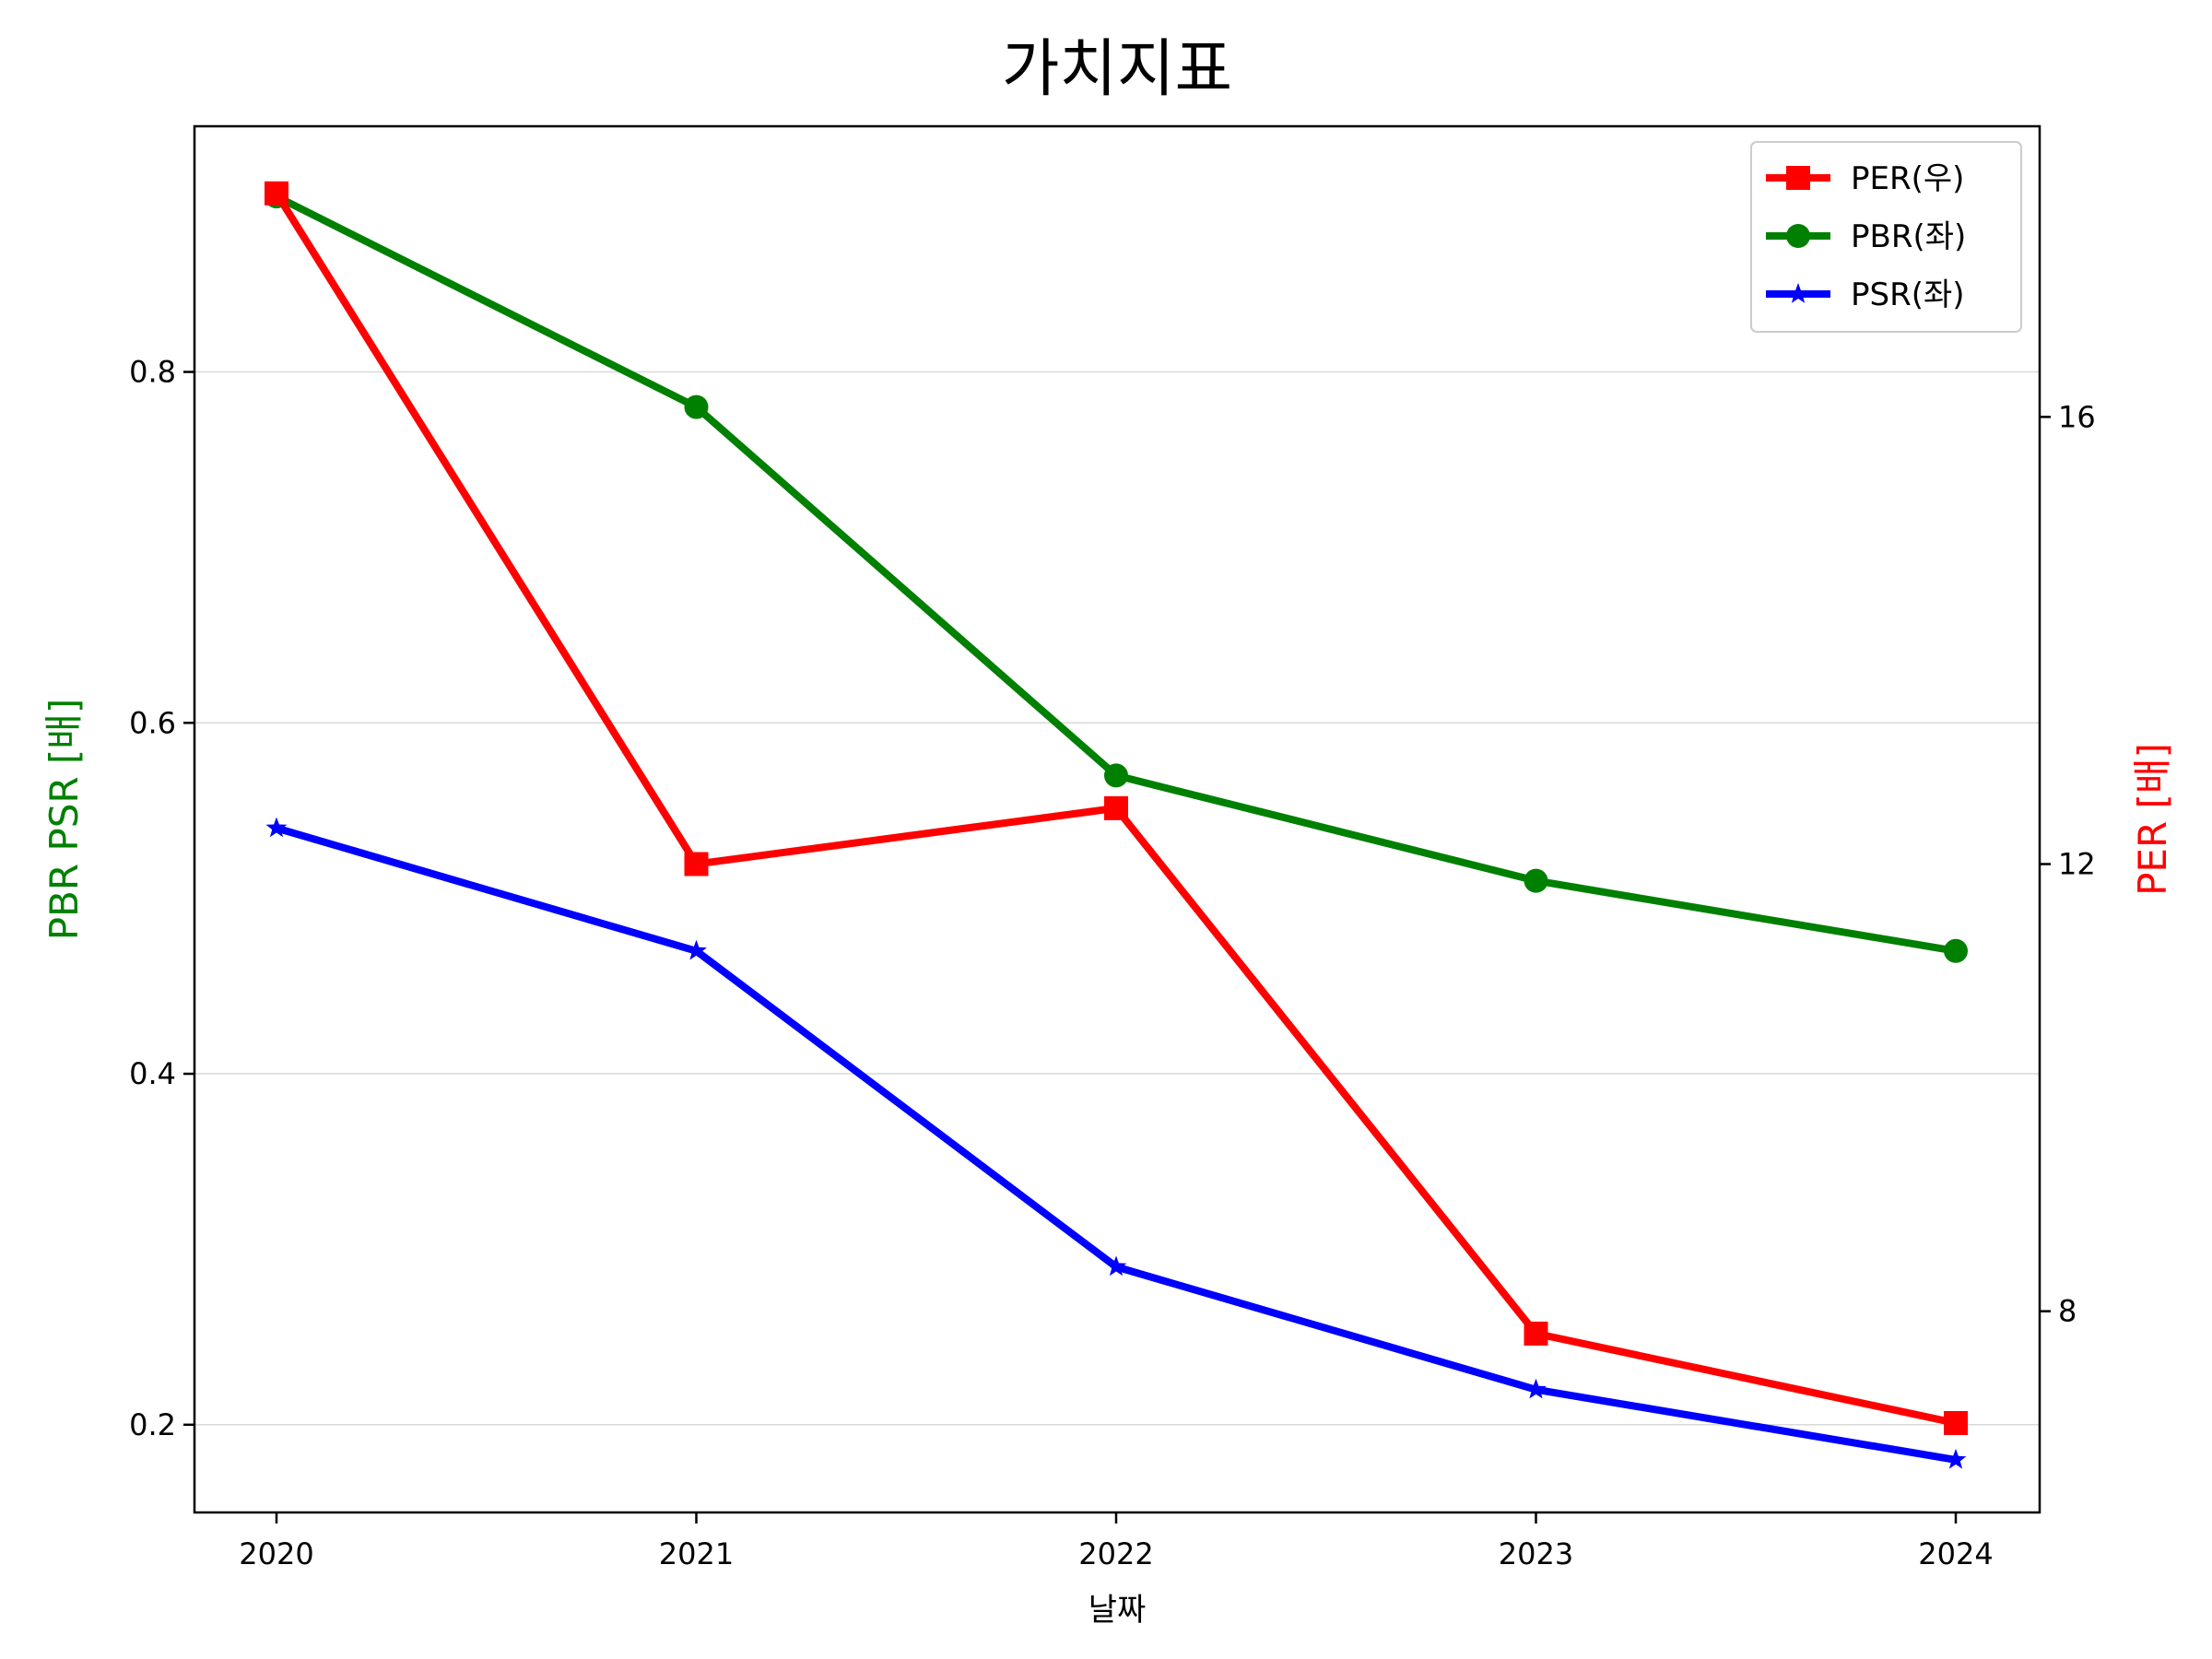 The height and width of the screenshot is (1659, 2212). I want to click on x-tick-label: 2020, so click(276, 1553).